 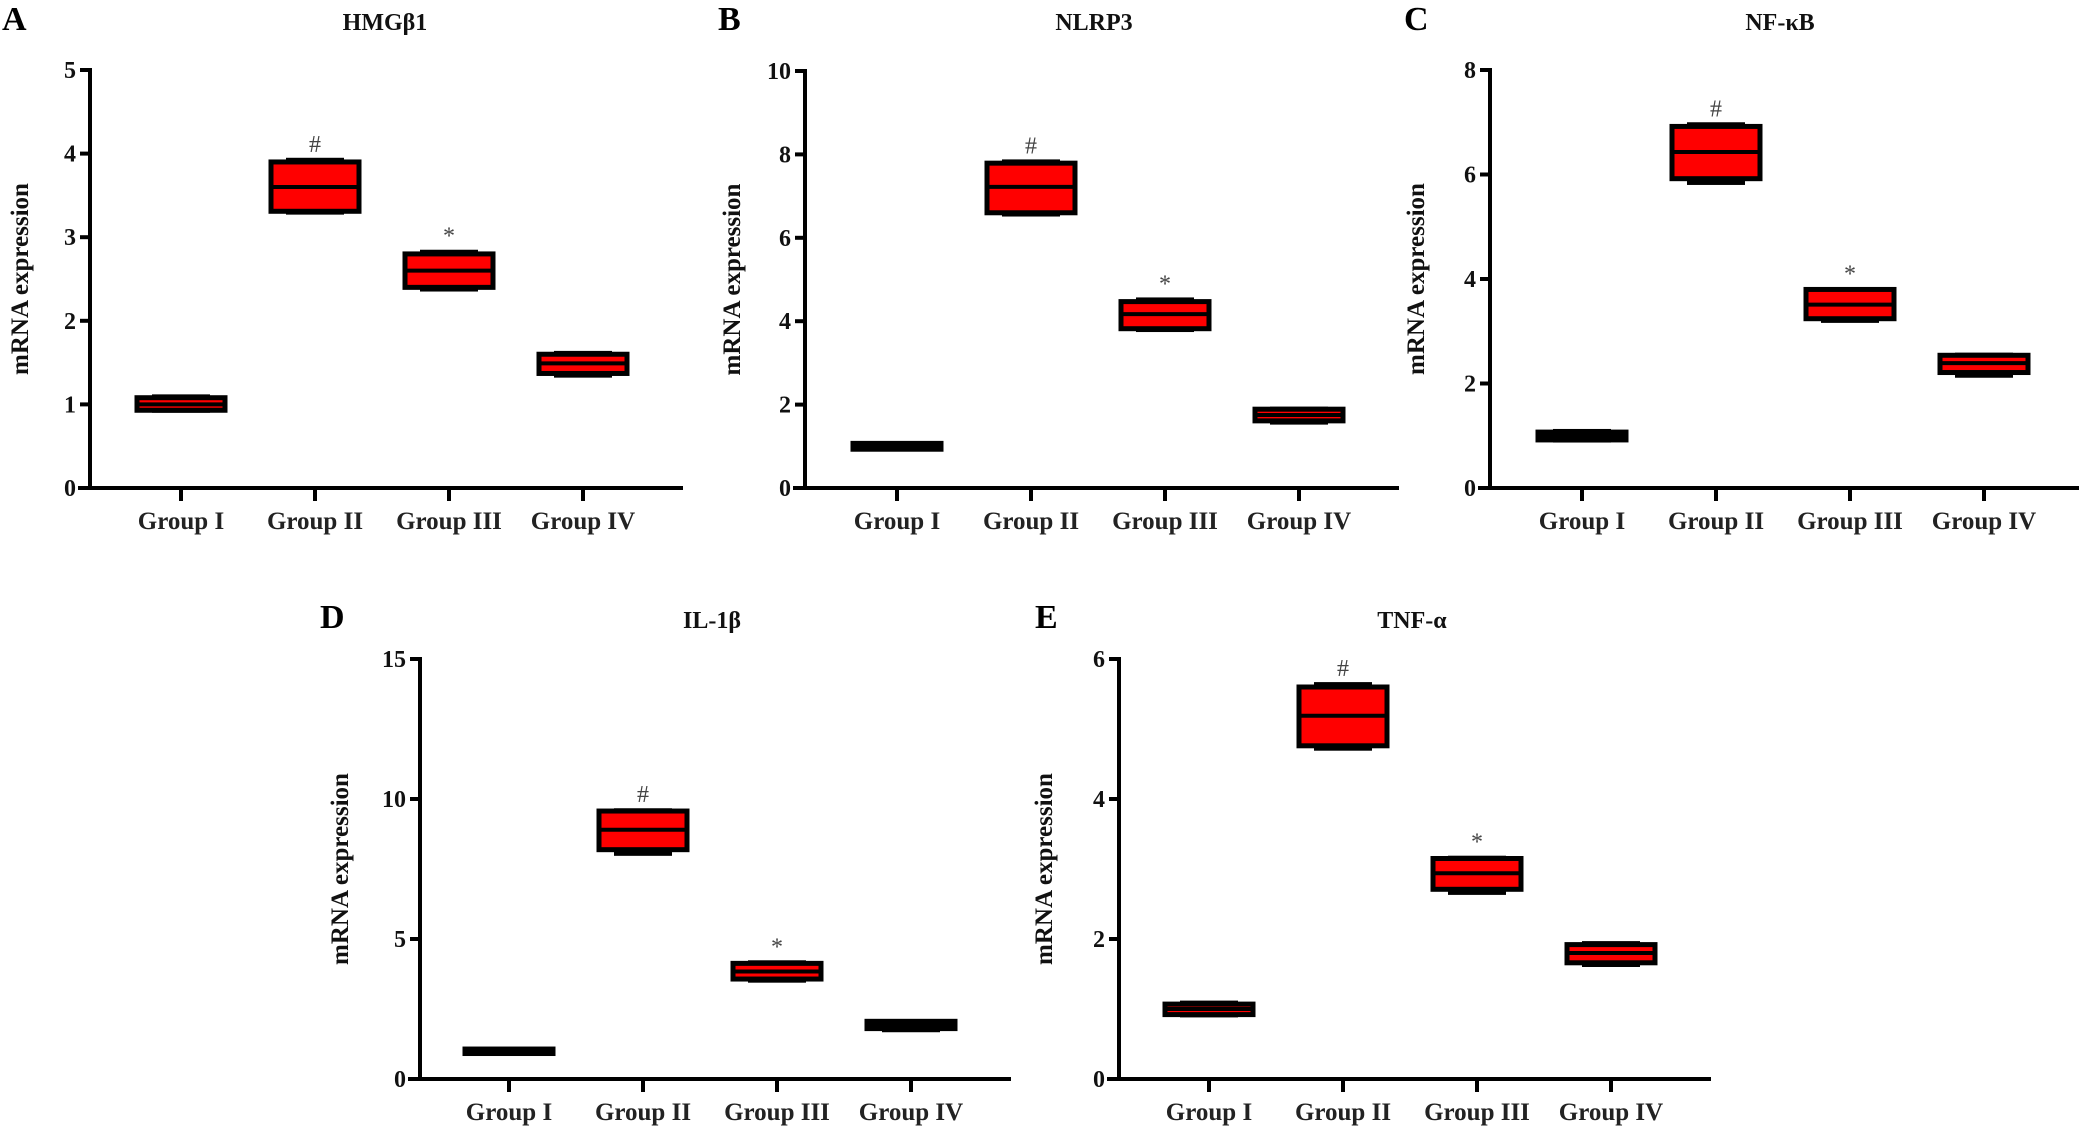 What do you see at coordinates (394, 660) in the screenshot?
I see `y-tick-label: 15` at bounding box center [394, 660].